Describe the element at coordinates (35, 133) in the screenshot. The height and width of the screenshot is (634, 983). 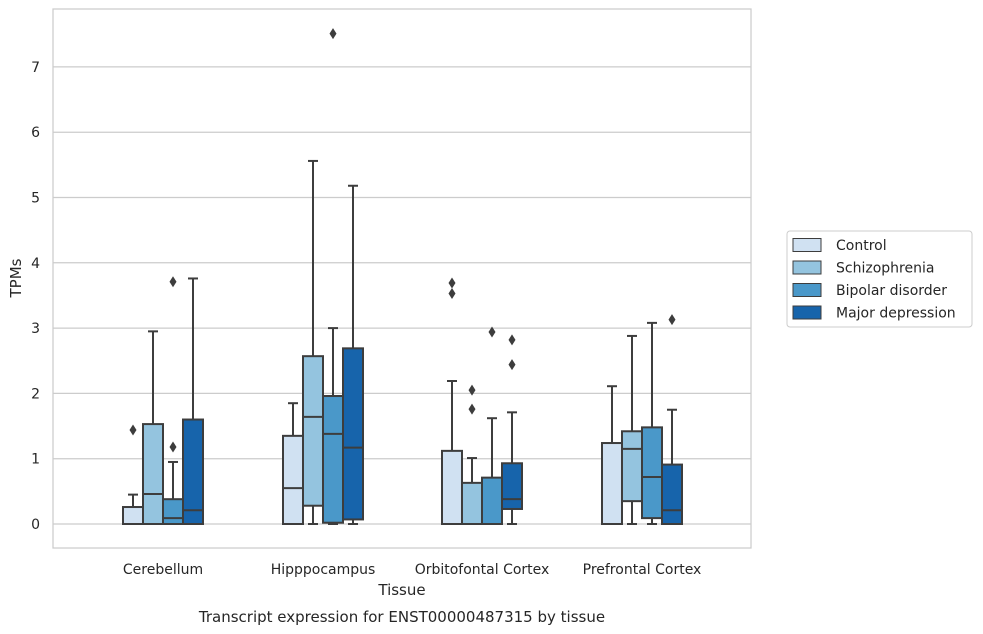
I see `y-tick-label: 6` at that location.